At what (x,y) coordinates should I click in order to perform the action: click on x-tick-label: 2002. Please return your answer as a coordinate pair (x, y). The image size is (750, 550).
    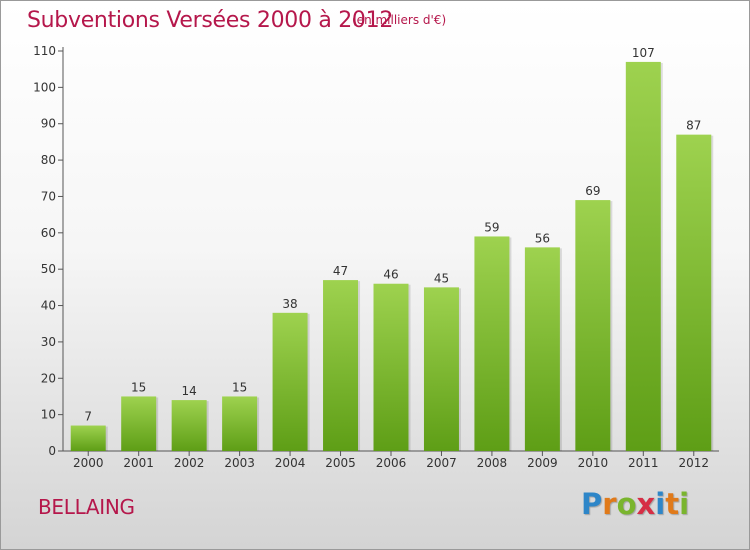
    Looking at the image, I should click on (189, 463).